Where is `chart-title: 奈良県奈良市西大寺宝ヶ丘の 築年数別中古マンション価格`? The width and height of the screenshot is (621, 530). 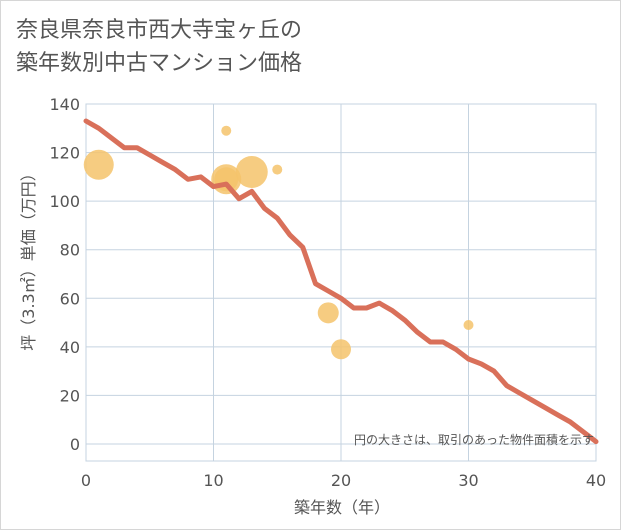 chart-title: 奈良県奈良市西大寺宝ヶ丘の 築年数別中古マンション価格 is located at coordinates (159, 47).